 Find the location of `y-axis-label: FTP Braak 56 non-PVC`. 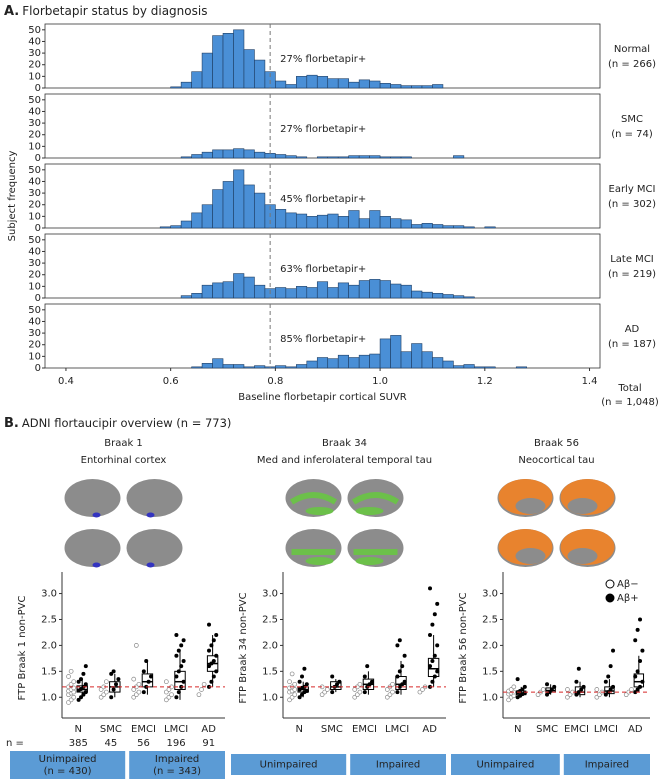

y-axis-label: FTP Braak 56 non-PVC is located at coordinates (463, 647).